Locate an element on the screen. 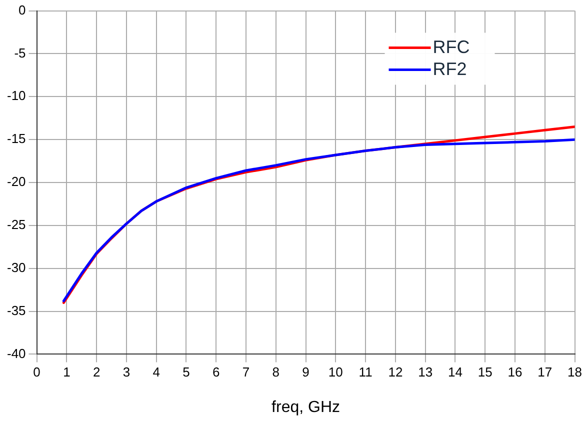 Image resolution: width=585 pixels, height=421 pixels. x-tick-label: 11 is located at coordinates (365, 372).